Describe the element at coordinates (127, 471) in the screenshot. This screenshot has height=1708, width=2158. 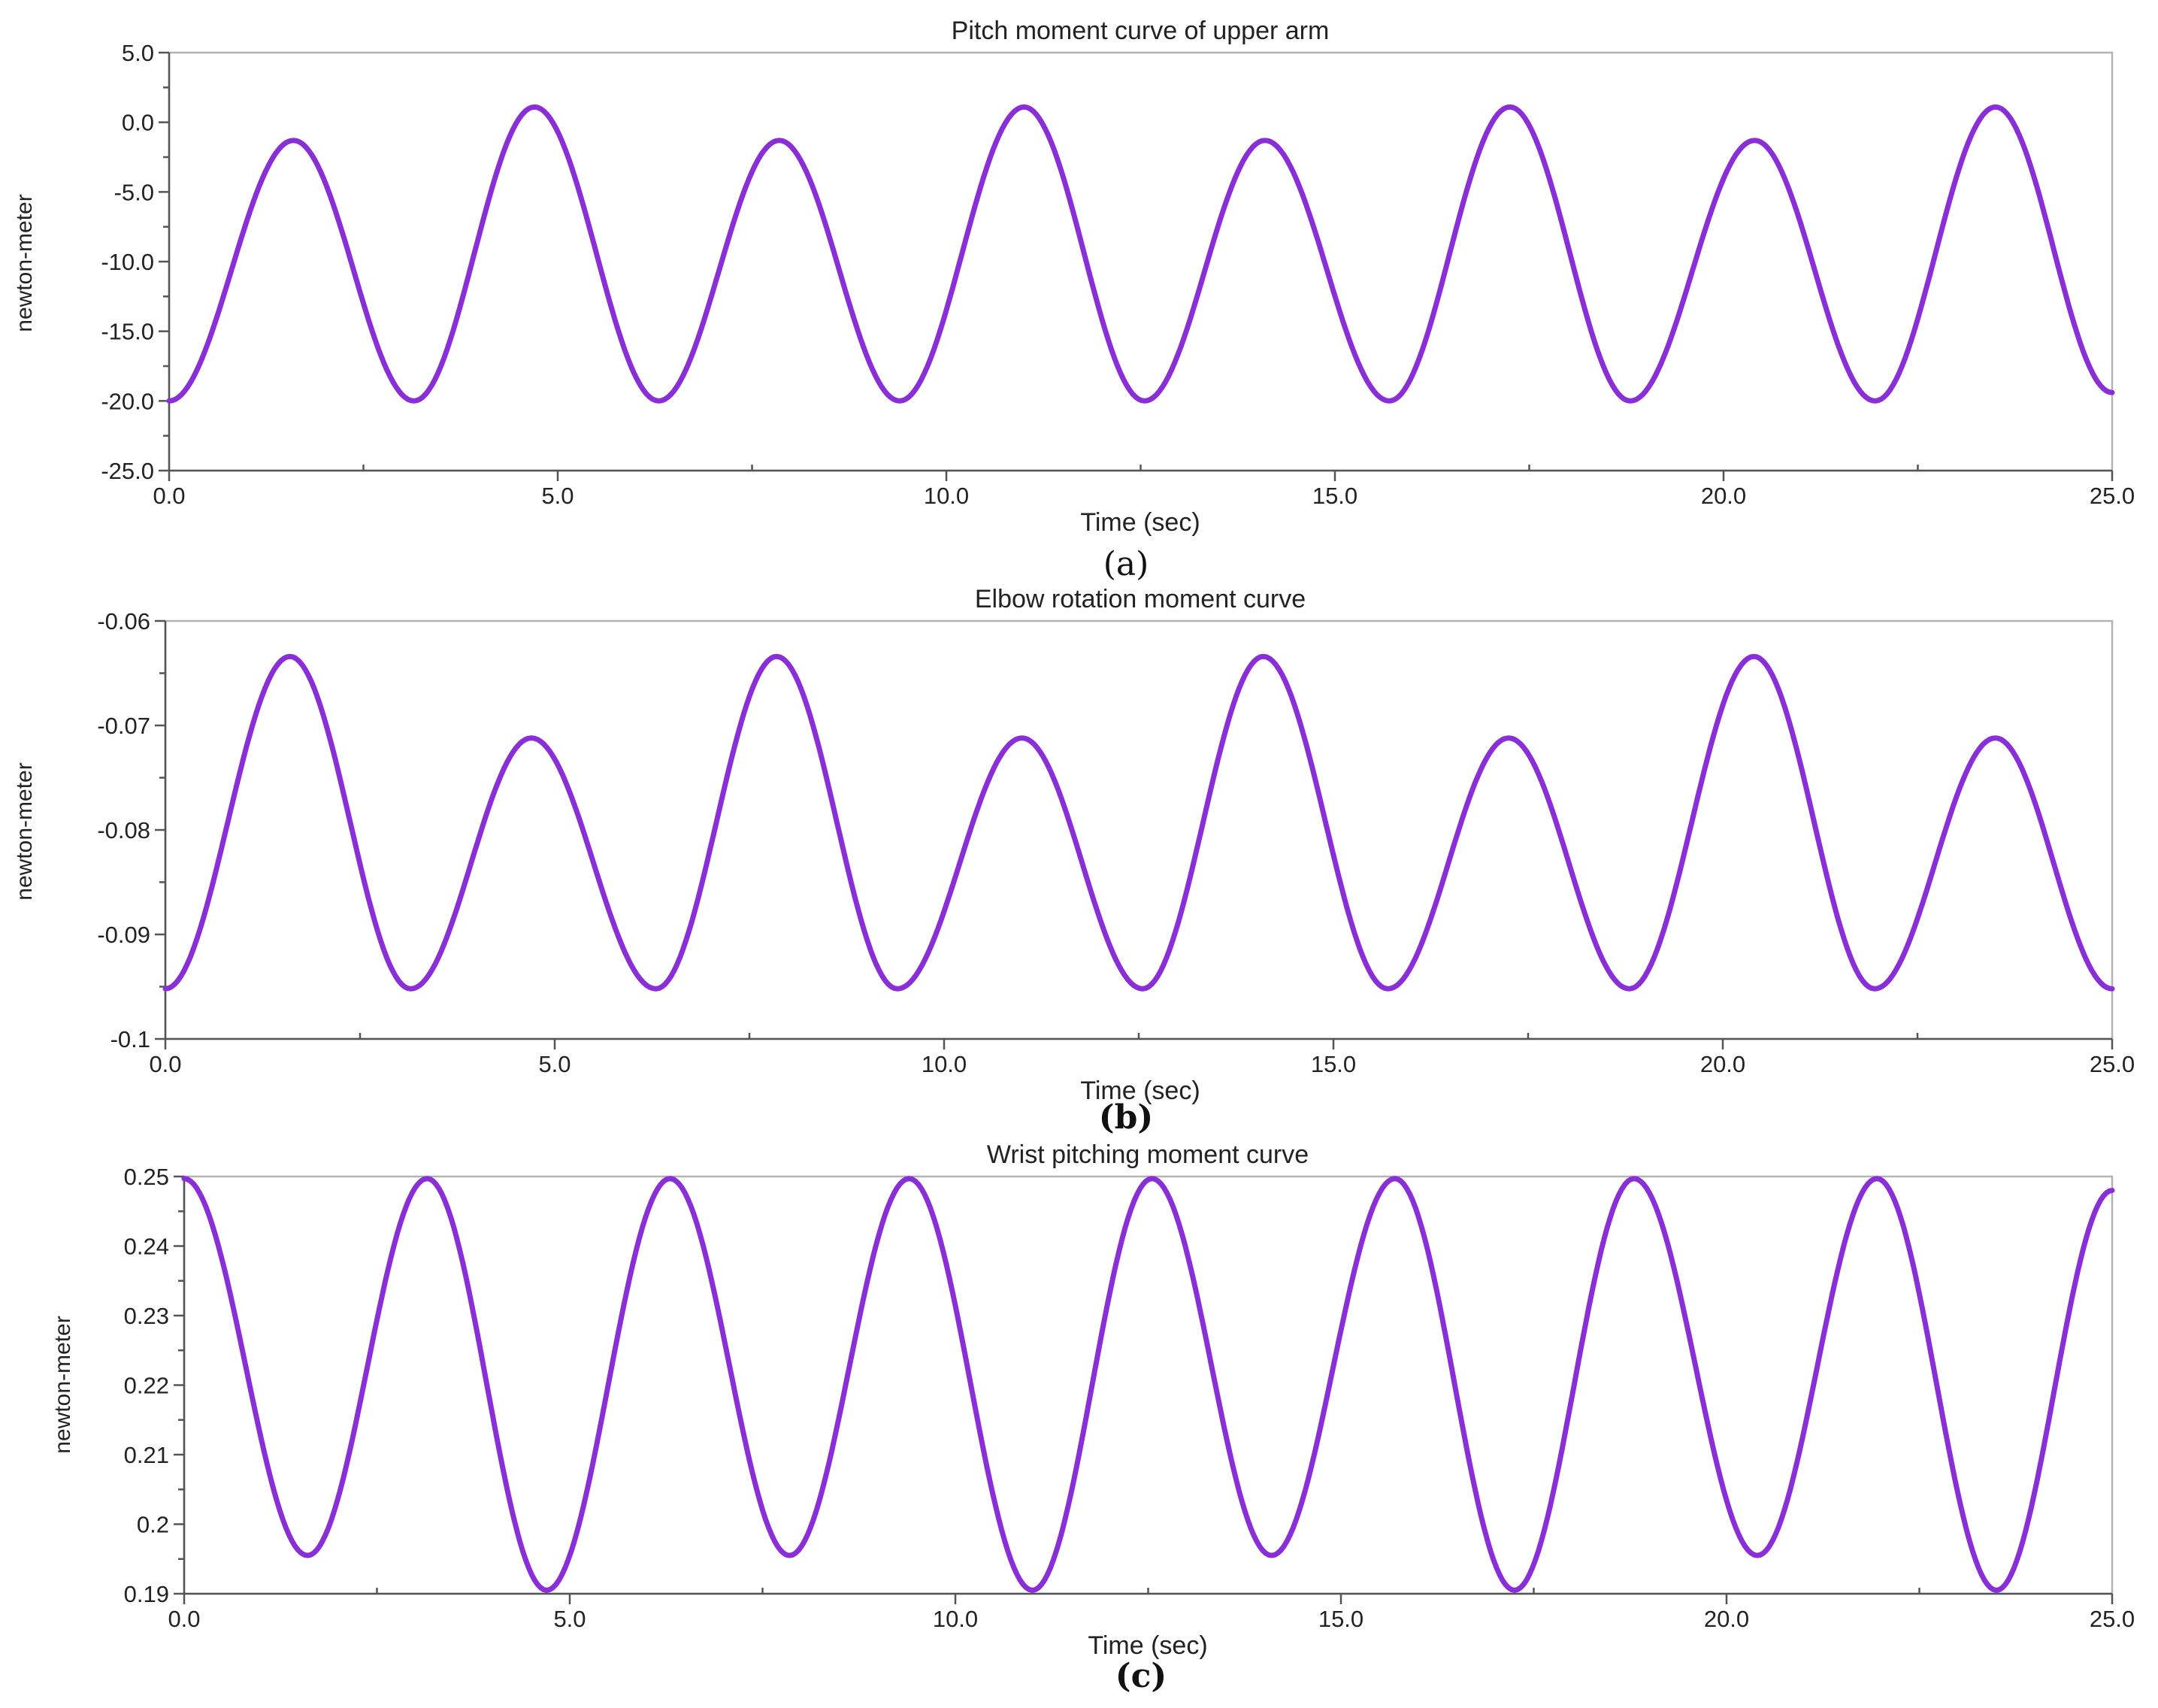
I see `y-tick-label: -25.0` at that location.